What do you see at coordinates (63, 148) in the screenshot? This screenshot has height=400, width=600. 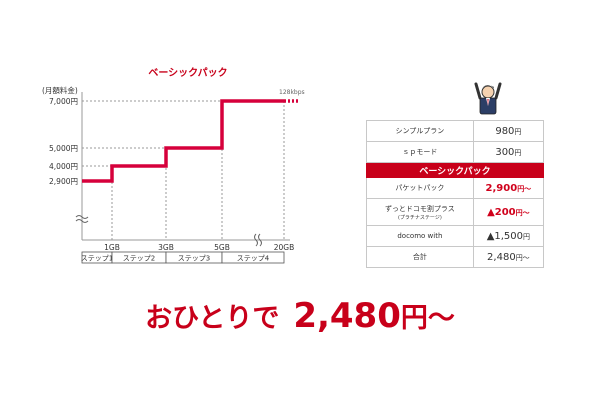 I see `y-tick-label: 5,000円` at bounding box center [63, 148].